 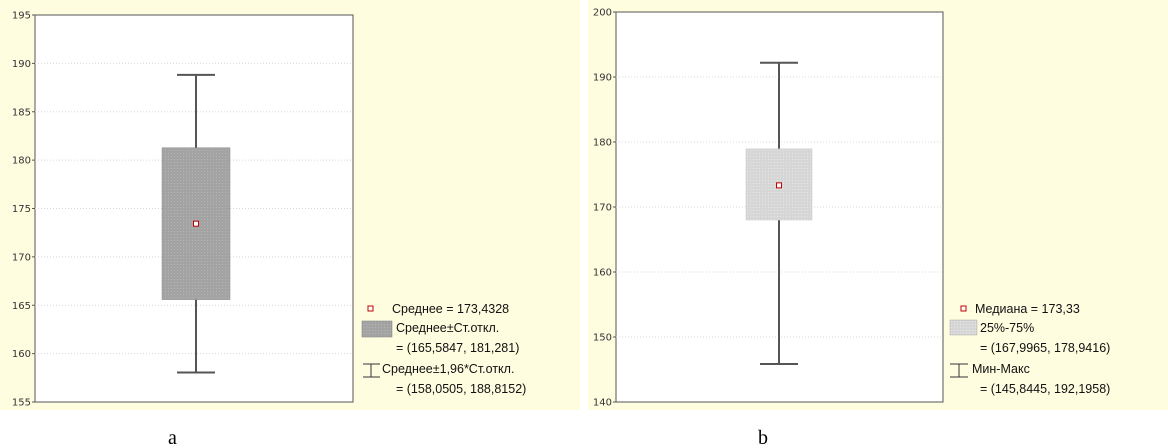 I want to click on legend-box-range-a: = (165,5847, 181,281), so click(x=457, y=348).